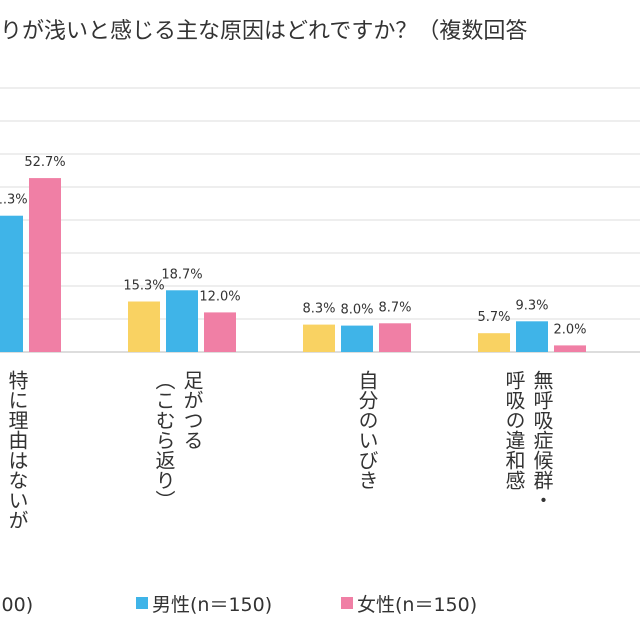 Image resolution: width=640 pixels, height=640 pixels. I want to click on value-label: 2.0%, so click(569, 329).